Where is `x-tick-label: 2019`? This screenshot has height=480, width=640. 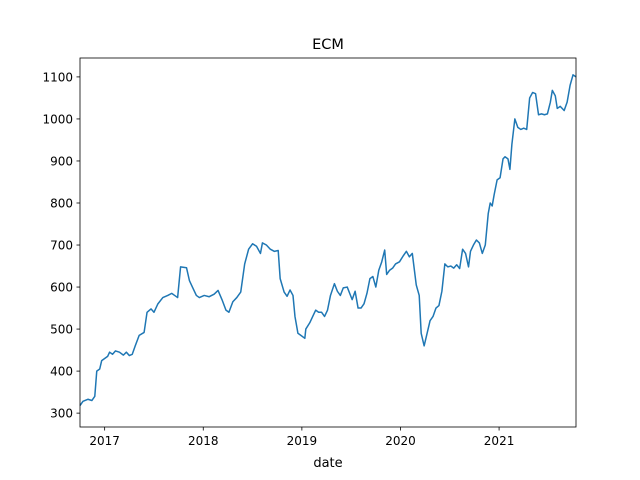 x-tick-label: 2019 is located at coordinates (302, 441).